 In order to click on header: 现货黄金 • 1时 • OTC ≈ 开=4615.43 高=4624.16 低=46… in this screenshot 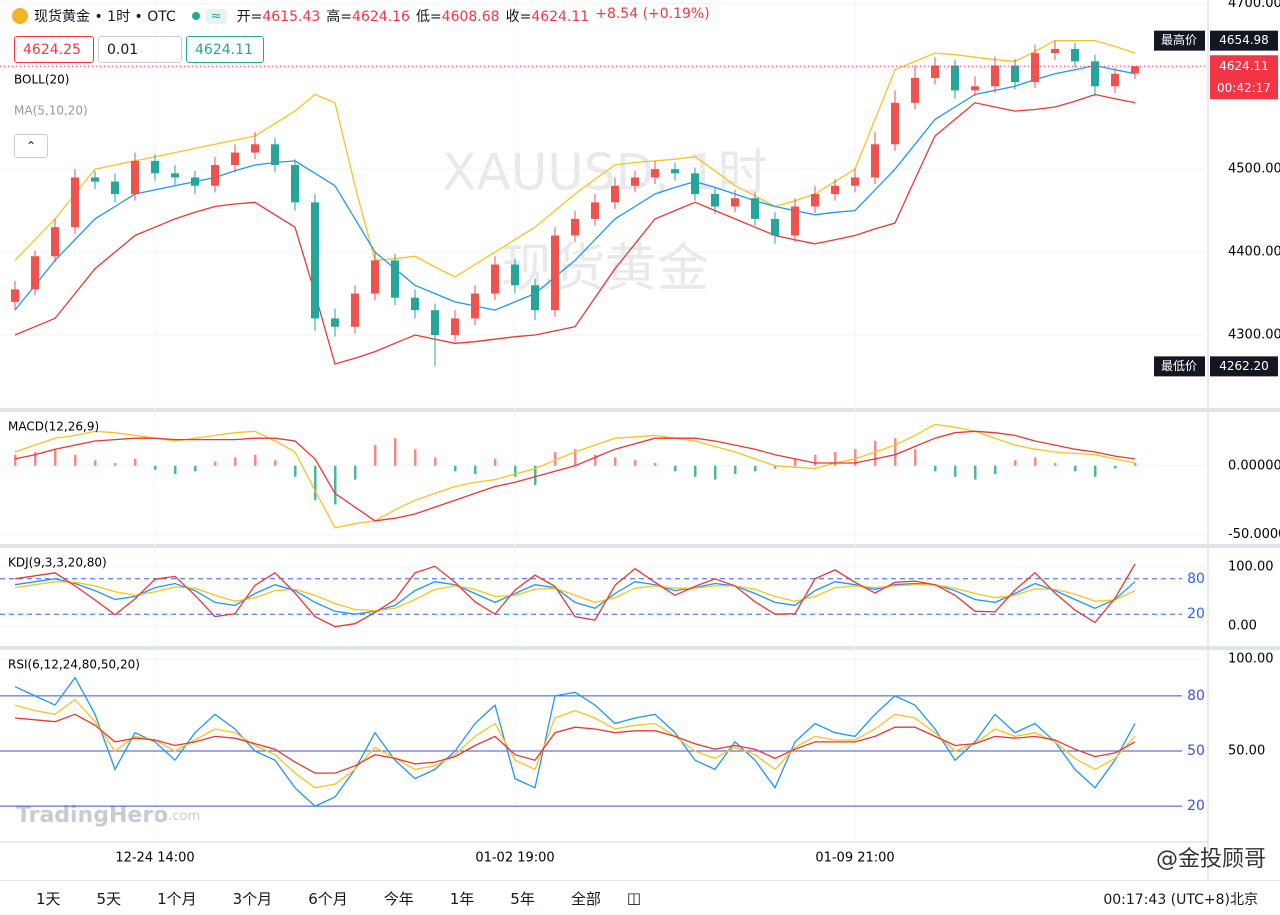, I will do `click(361, 16)`.